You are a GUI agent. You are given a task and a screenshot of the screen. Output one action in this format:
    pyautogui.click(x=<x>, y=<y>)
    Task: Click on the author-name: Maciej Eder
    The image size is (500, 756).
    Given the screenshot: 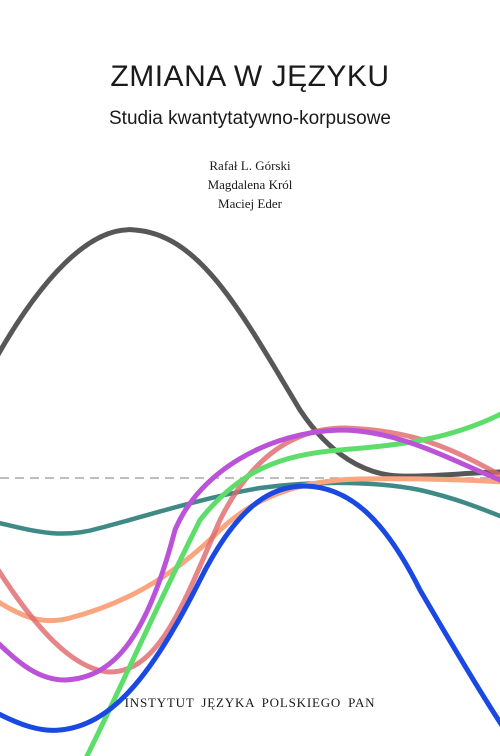 What is the action you would take?
    pyautogui.click(x=250, y=203)
    